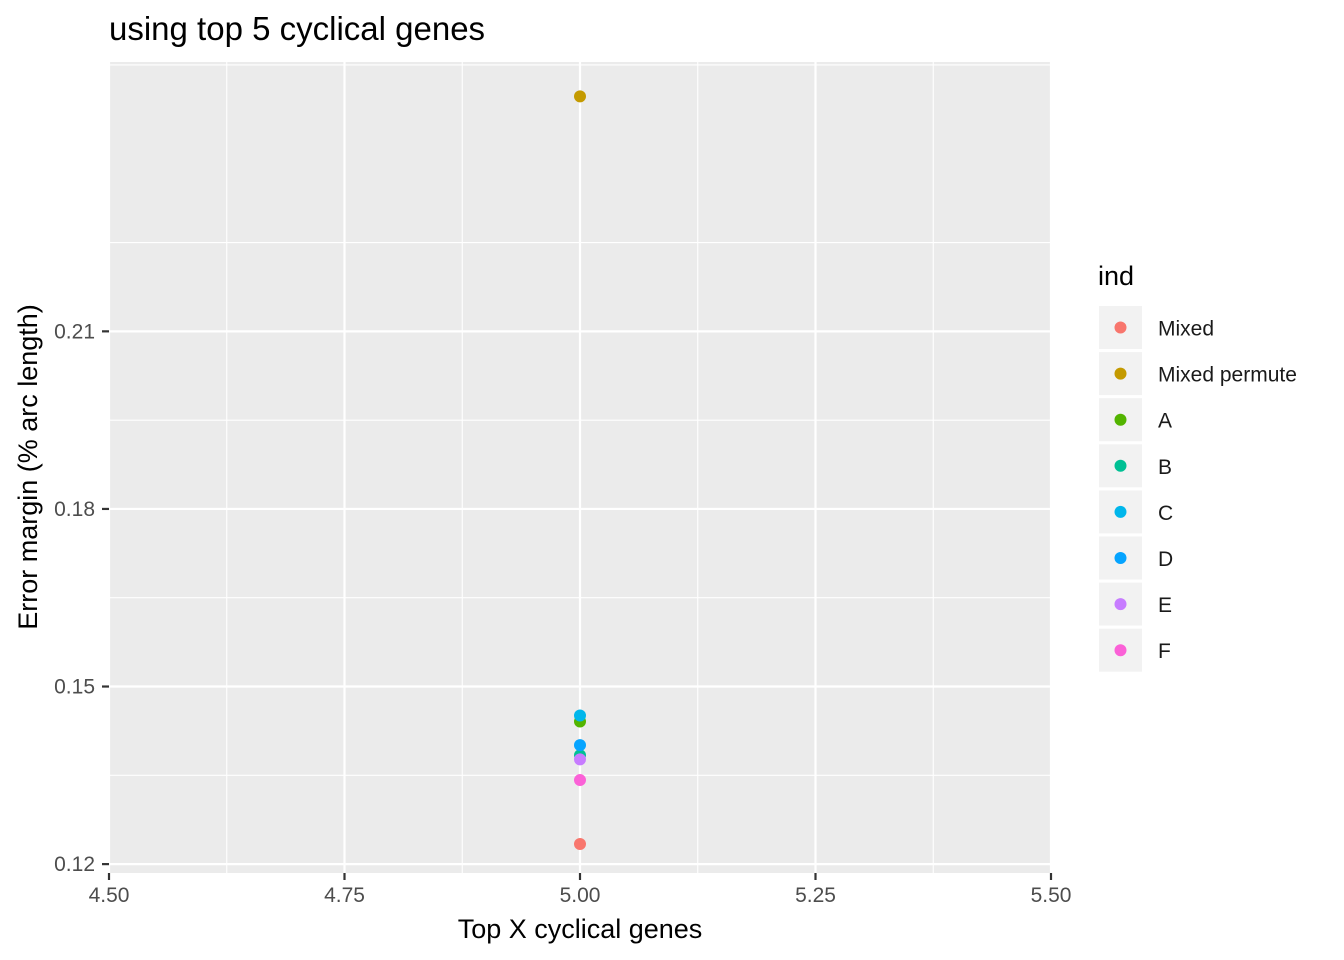 This screenshot has height=960, width=1344. Describe the element at coordinates (109, 895) in the screenshot. I see `x-tick-label: 4.50` at that location.